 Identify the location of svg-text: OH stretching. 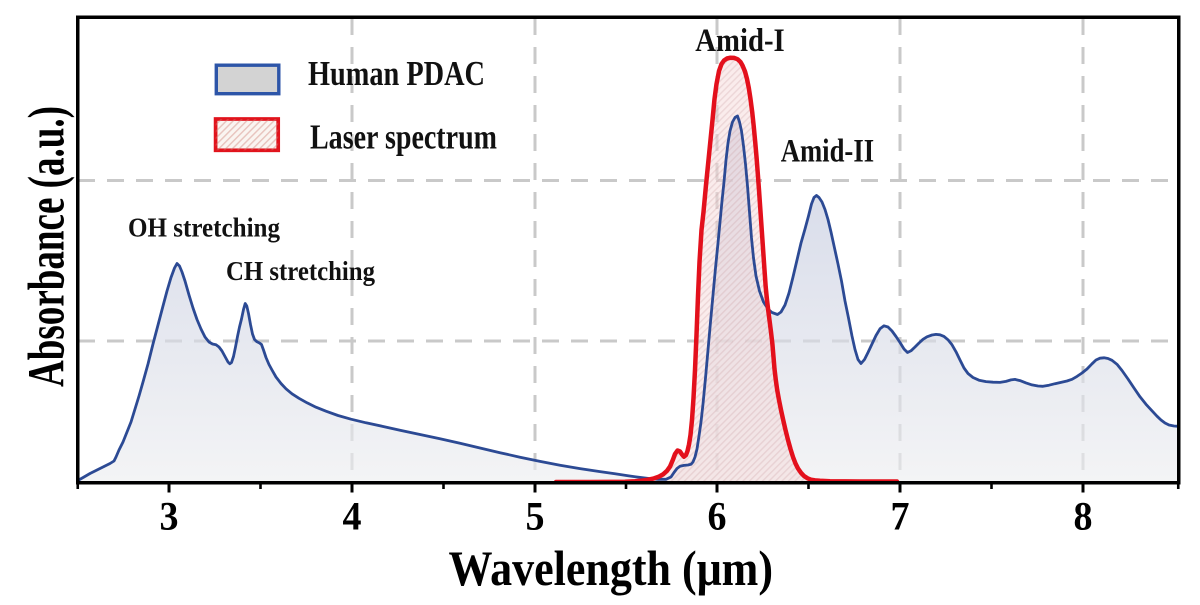
(204, 227).